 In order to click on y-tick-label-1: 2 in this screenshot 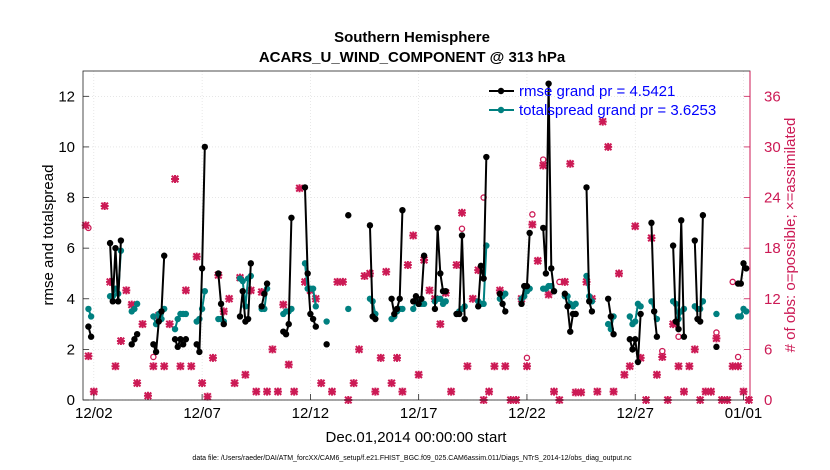, I will do `click(71, 349)`.